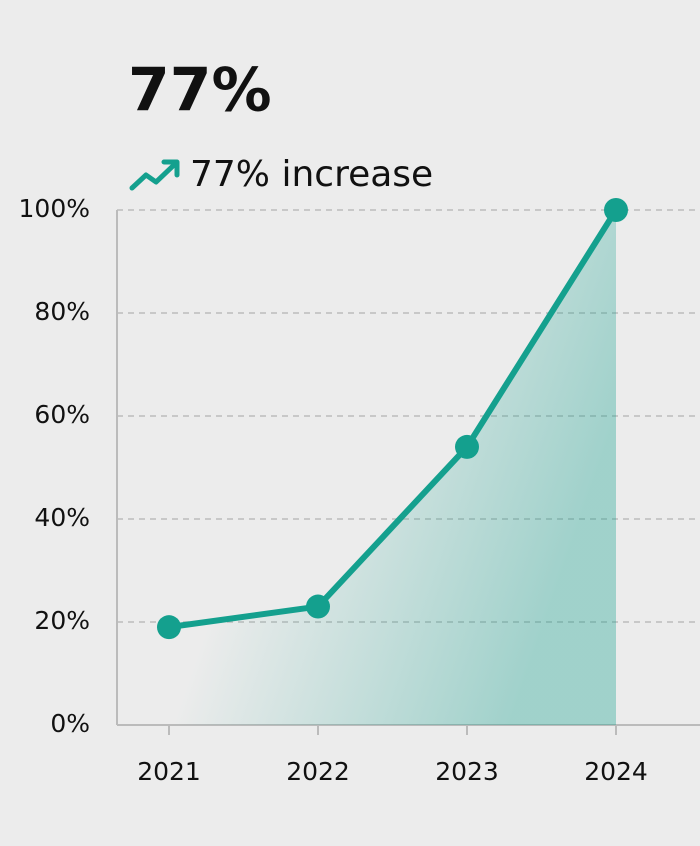  Describe the element at coordinates (62, 311) in the screenshot. I see `y-tick-label: 80%` at that location.